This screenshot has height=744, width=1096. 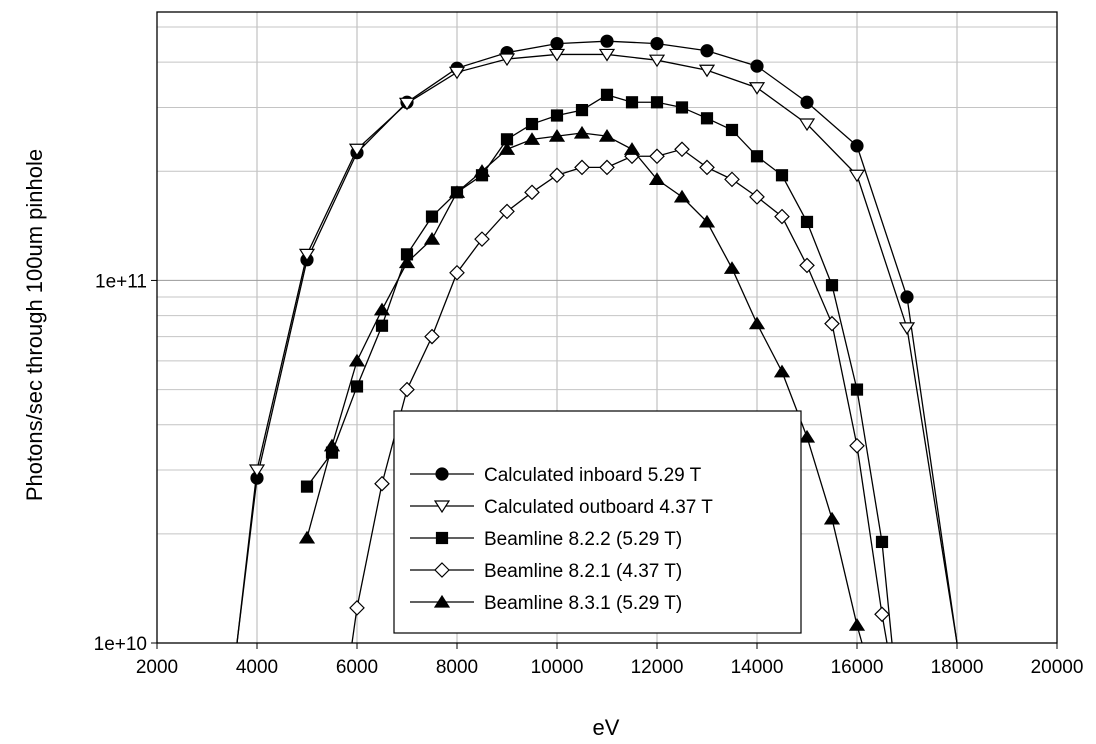 I want to click on legend-item: Calculated inboard 5.29 T, so click(x=556, y=475).